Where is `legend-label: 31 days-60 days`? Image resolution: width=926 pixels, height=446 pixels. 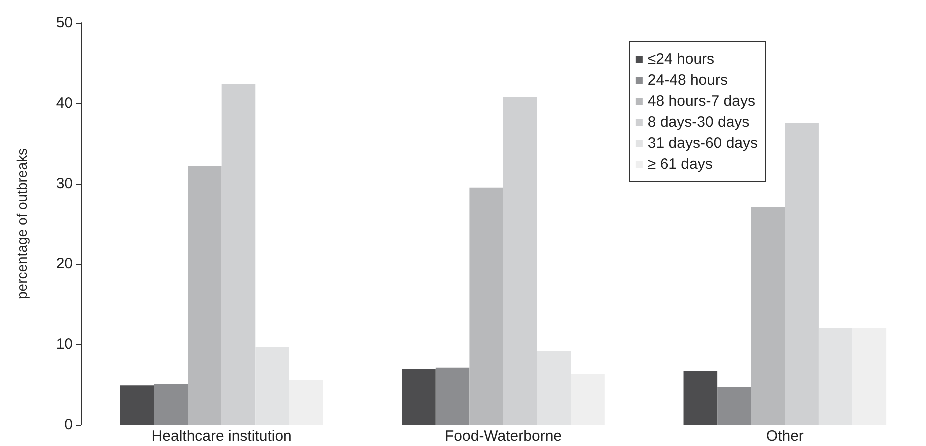 legend-label: 31 days-60 days is located at coordinates (703, 143).